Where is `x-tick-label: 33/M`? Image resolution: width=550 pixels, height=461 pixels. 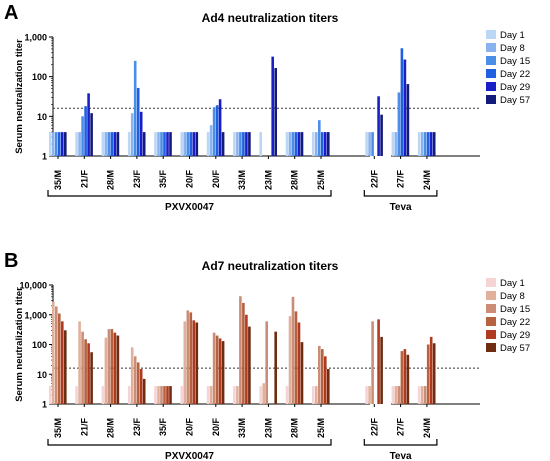 x-tick-label: 33/M is located at coordinates (242, 428).